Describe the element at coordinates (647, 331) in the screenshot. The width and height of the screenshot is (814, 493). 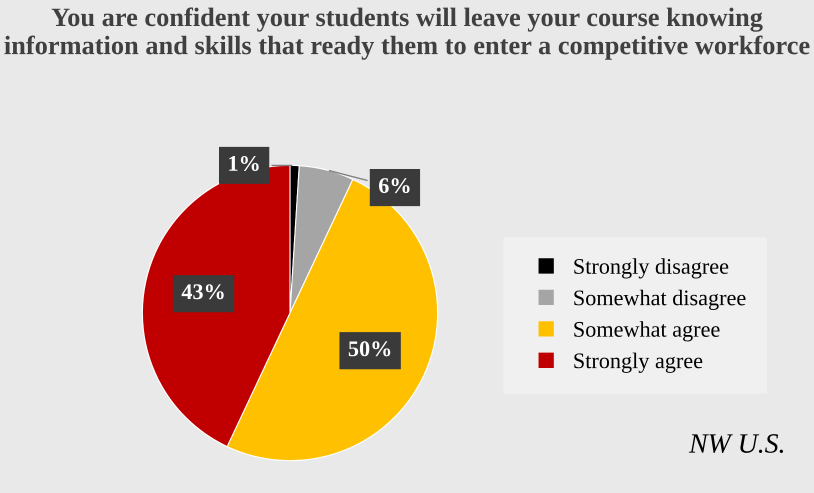
I see `legend-label: Somewhat agree` at that location.